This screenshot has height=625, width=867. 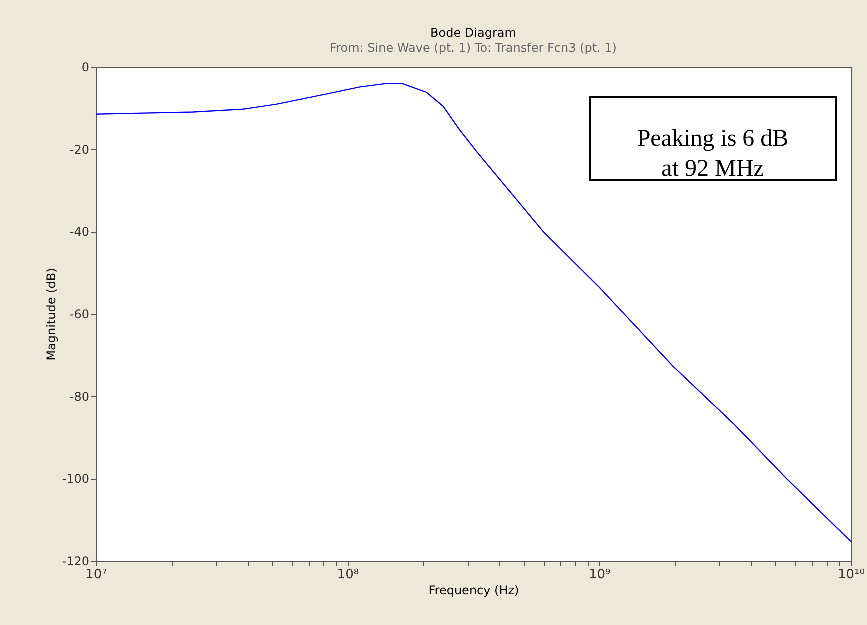 What do you see at coordinates (80, 149) in the screenshot?
I see `y-tick-label: -20` at bounding box center [80, 149].